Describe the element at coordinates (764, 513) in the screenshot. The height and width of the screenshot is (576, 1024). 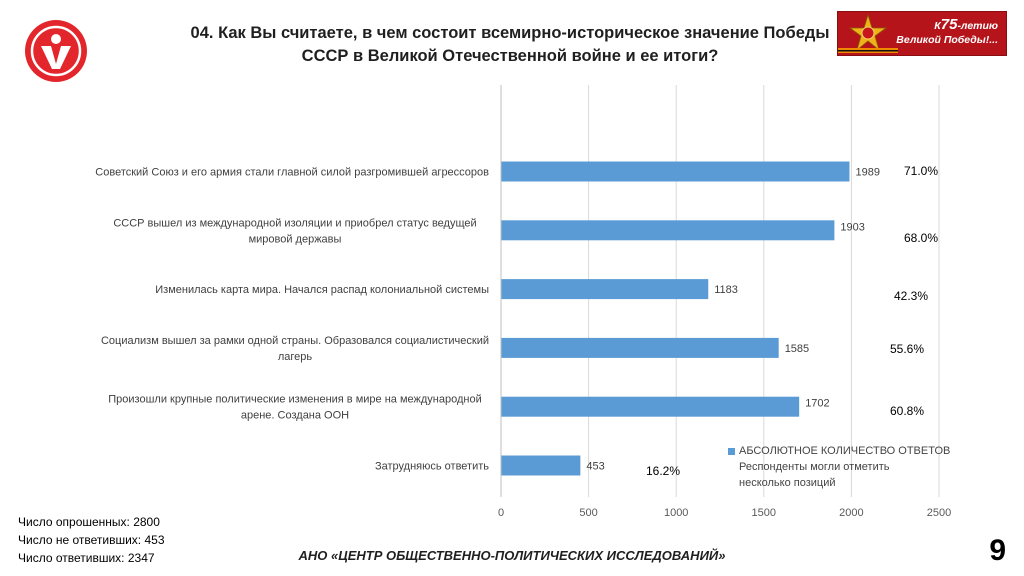
I see `x-tick-label: 1500` at that location.